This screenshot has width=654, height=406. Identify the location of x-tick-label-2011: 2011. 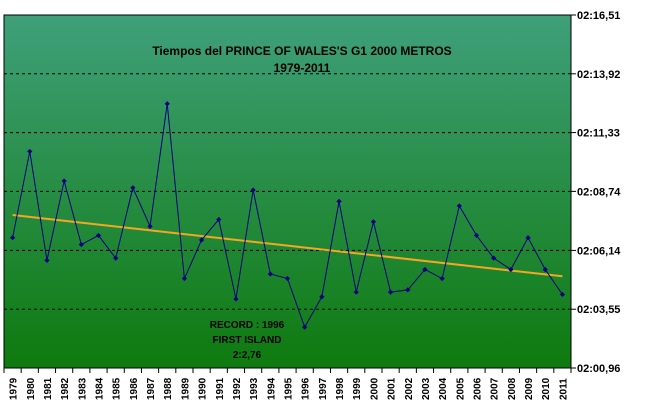
(563, 389).